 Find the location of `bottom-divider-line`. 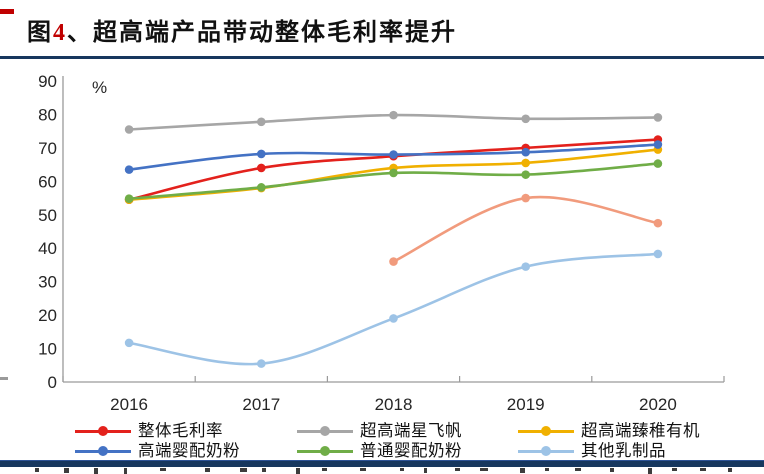

bottom-divider-line is located at coordinates (382, 463).